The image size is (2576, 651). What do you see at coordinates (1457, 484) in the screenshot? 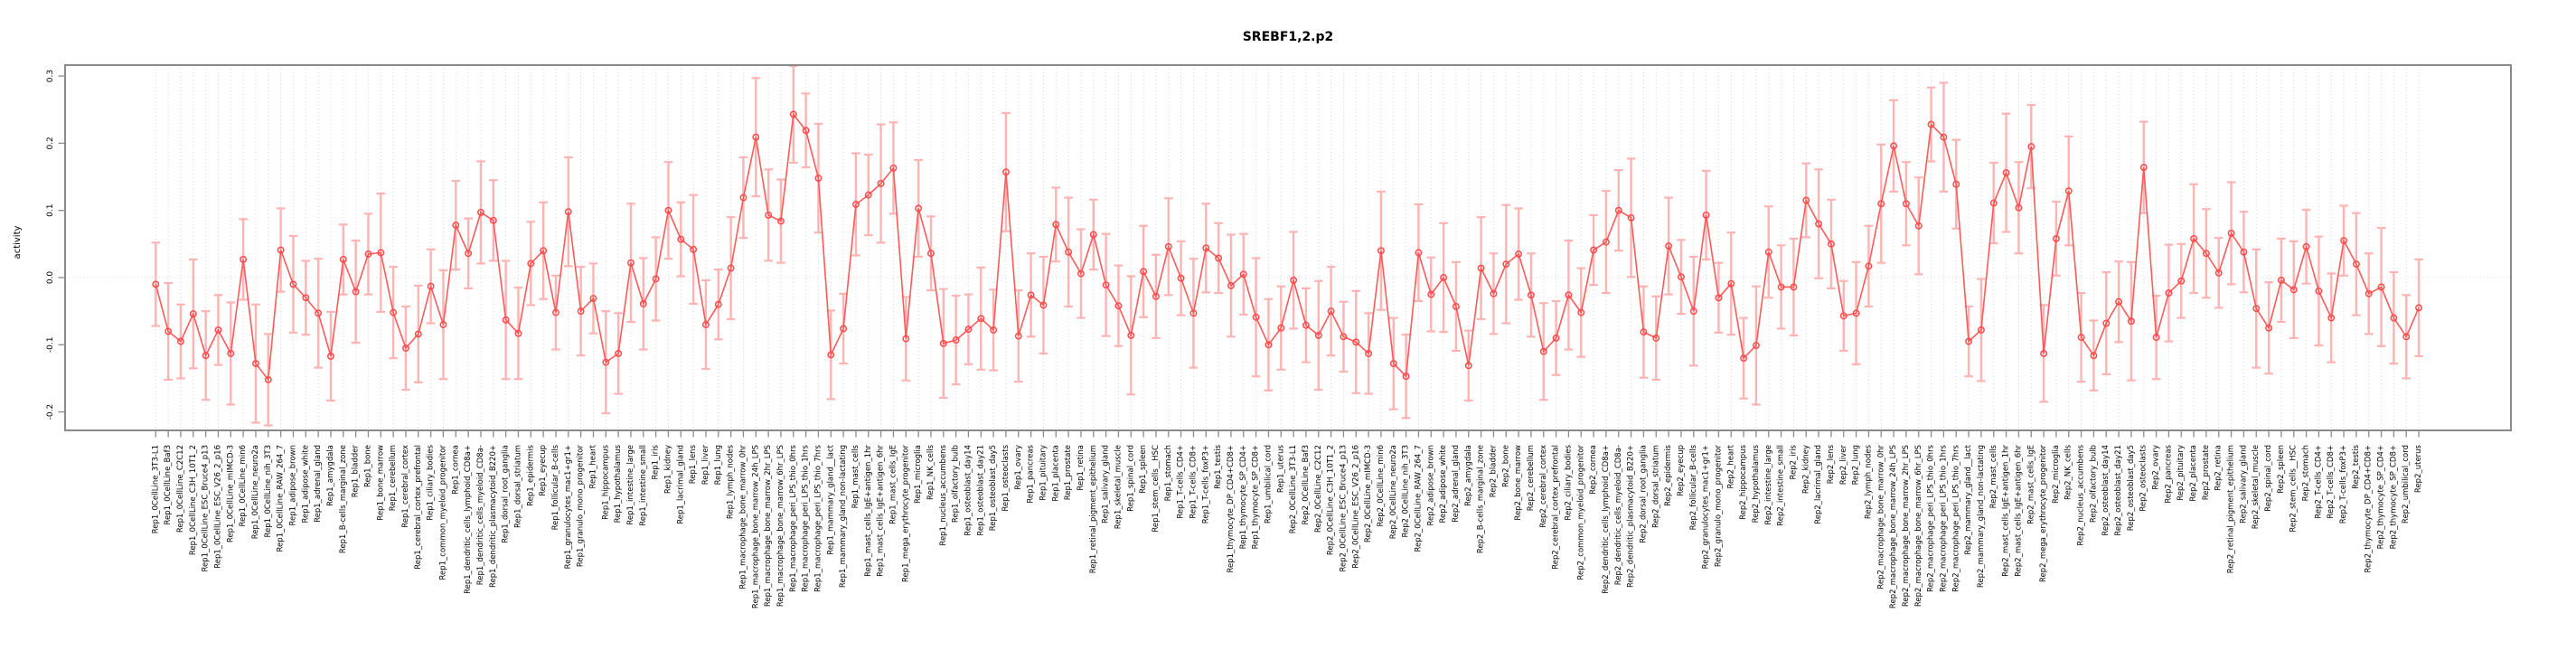
I see `x-tick-label: Rep2_adrenal_gland` at bounding box center [1457, 484].